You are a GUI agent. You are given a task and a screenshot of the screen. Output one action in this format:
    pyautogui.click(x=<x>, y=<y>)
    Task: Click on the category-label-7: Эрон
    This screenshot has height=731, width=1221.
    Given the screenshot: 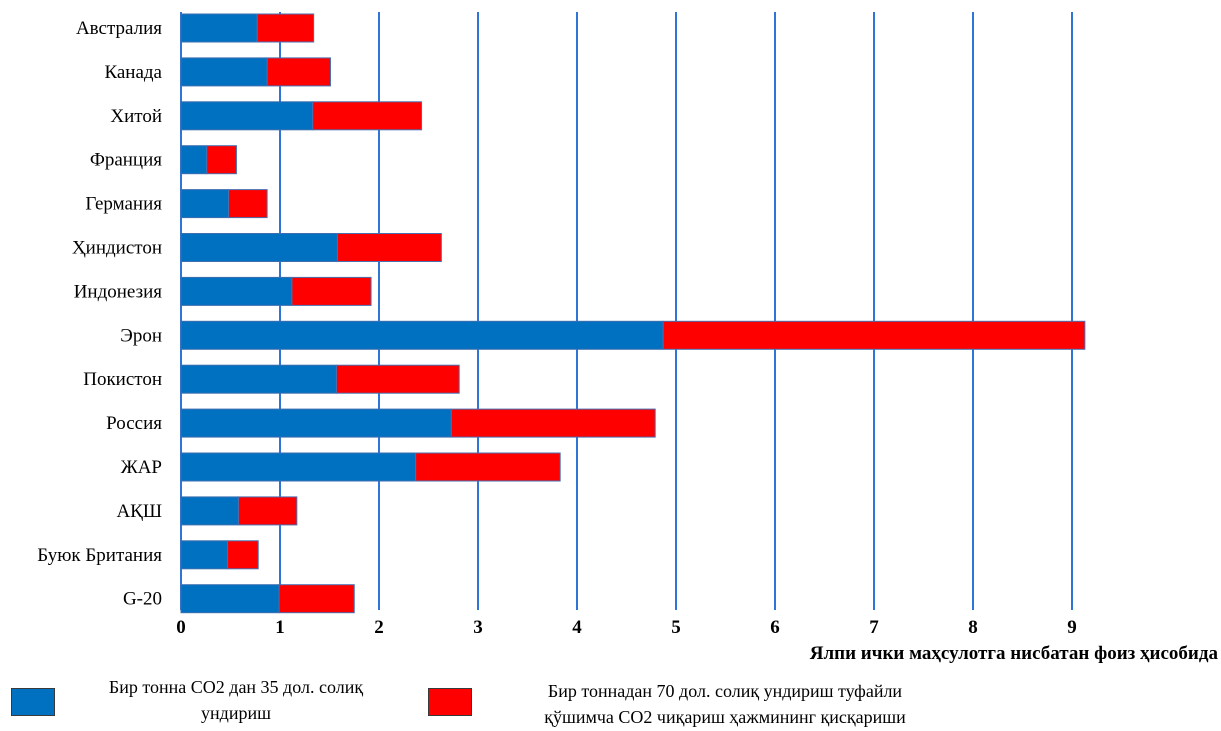 What is the action you would take?
    pyautogui.click(x=141, y=335)
    